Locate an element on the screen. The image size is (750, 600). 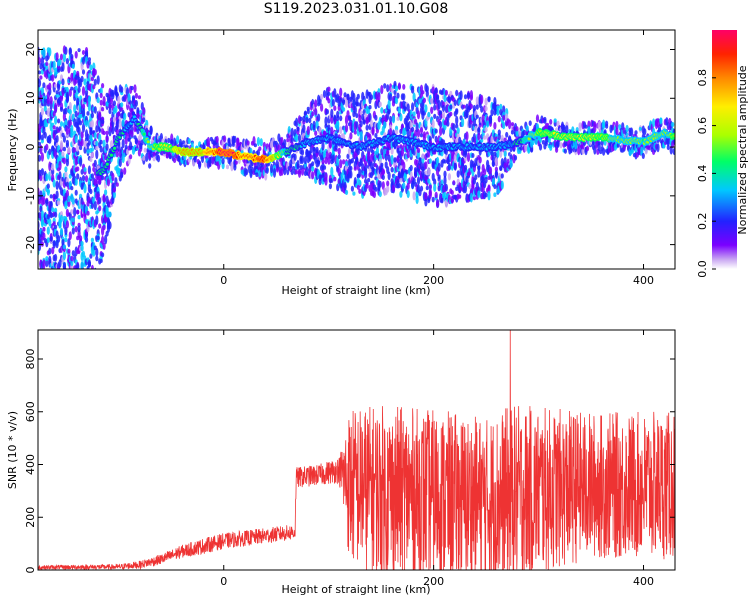
y-tick-label: 10 is located at coordinates (30, 98).